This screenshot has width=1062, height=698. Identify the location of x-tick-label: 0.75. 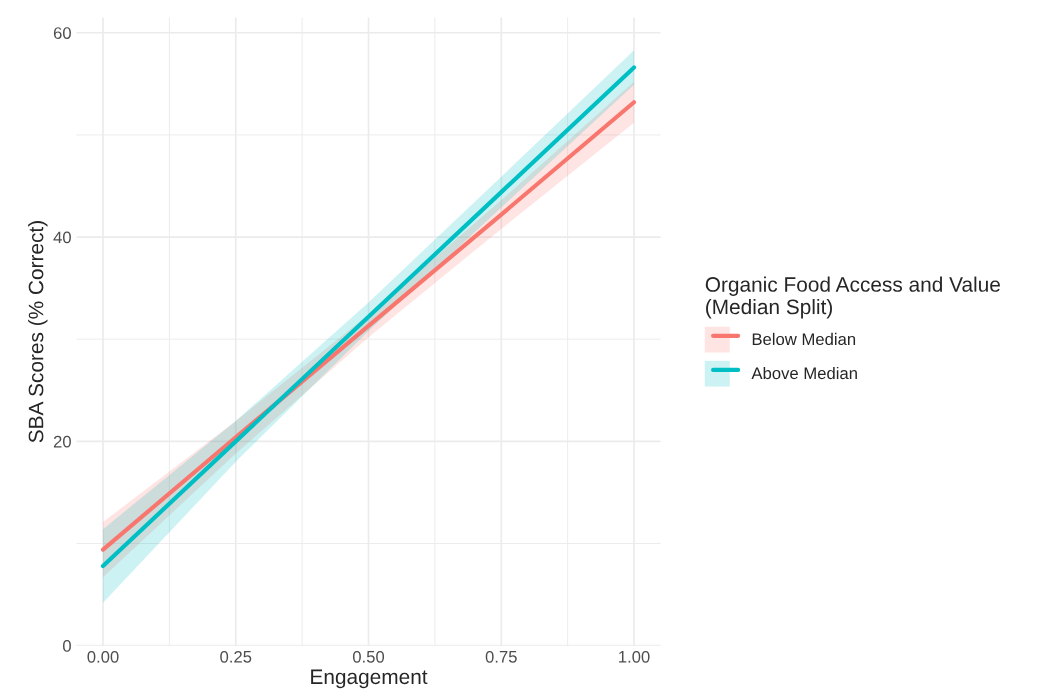
(501, 656).